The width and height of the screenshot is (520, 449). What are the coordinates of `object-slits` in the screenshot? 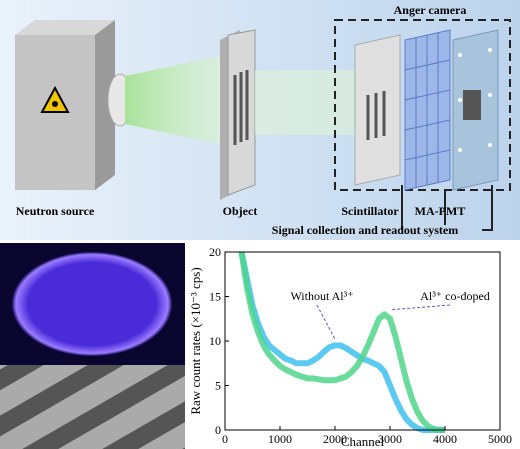 It's located at (241, 107).